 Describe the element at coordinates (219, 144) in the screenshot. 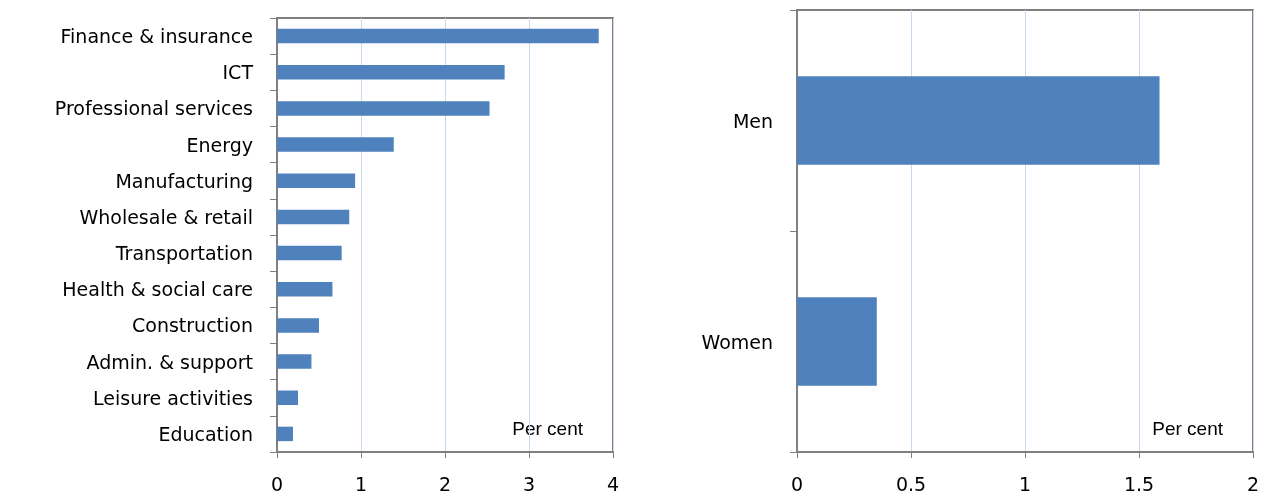

I see `y-tick-label: Energy` at that location.